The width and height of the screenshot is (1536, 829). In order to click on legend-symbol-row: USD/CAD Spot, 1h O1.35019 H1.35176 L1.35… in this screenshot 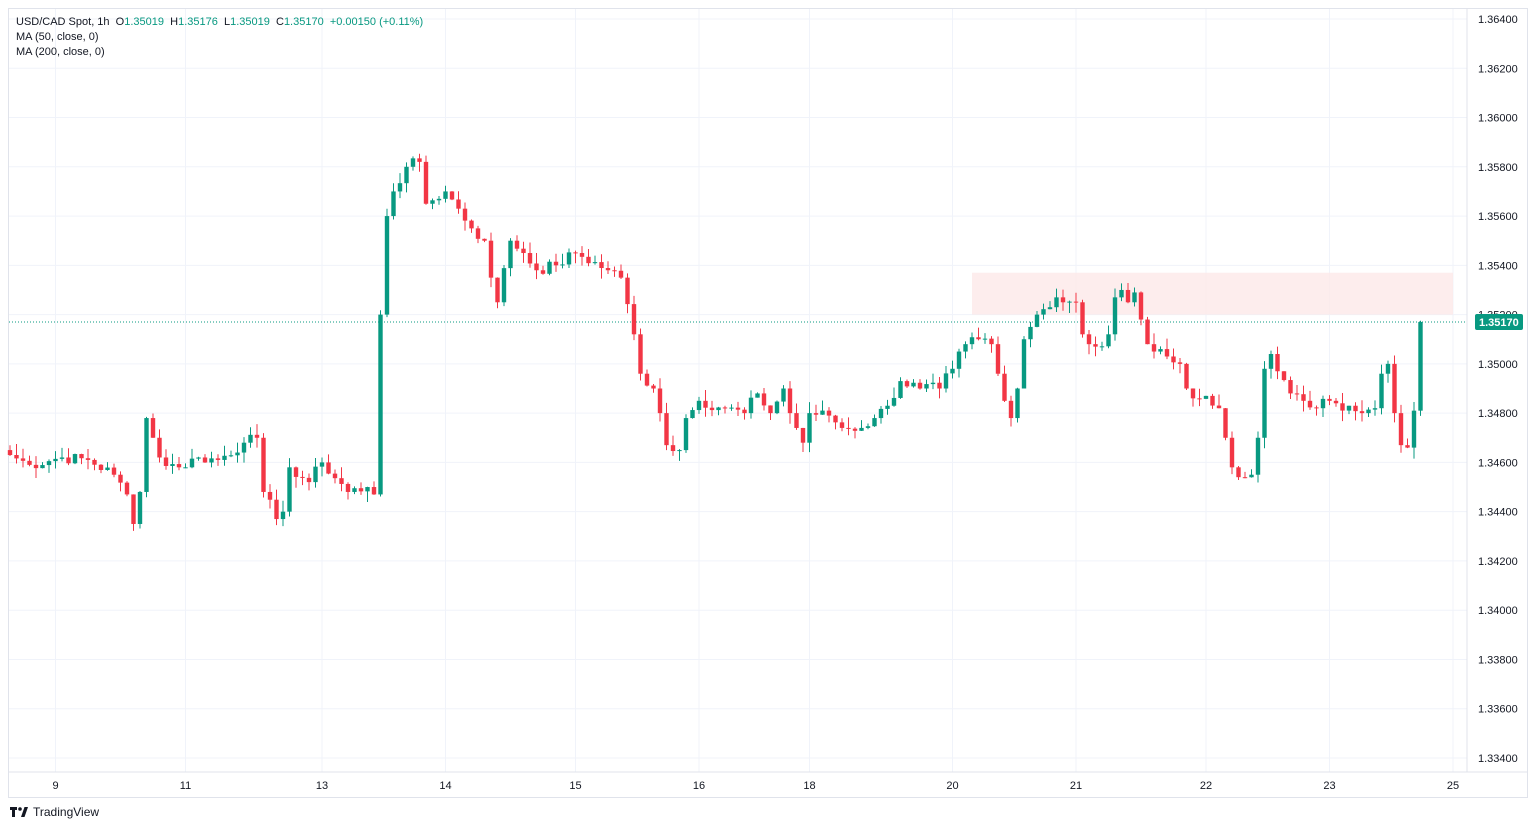, I will do `click(219, 22)`.